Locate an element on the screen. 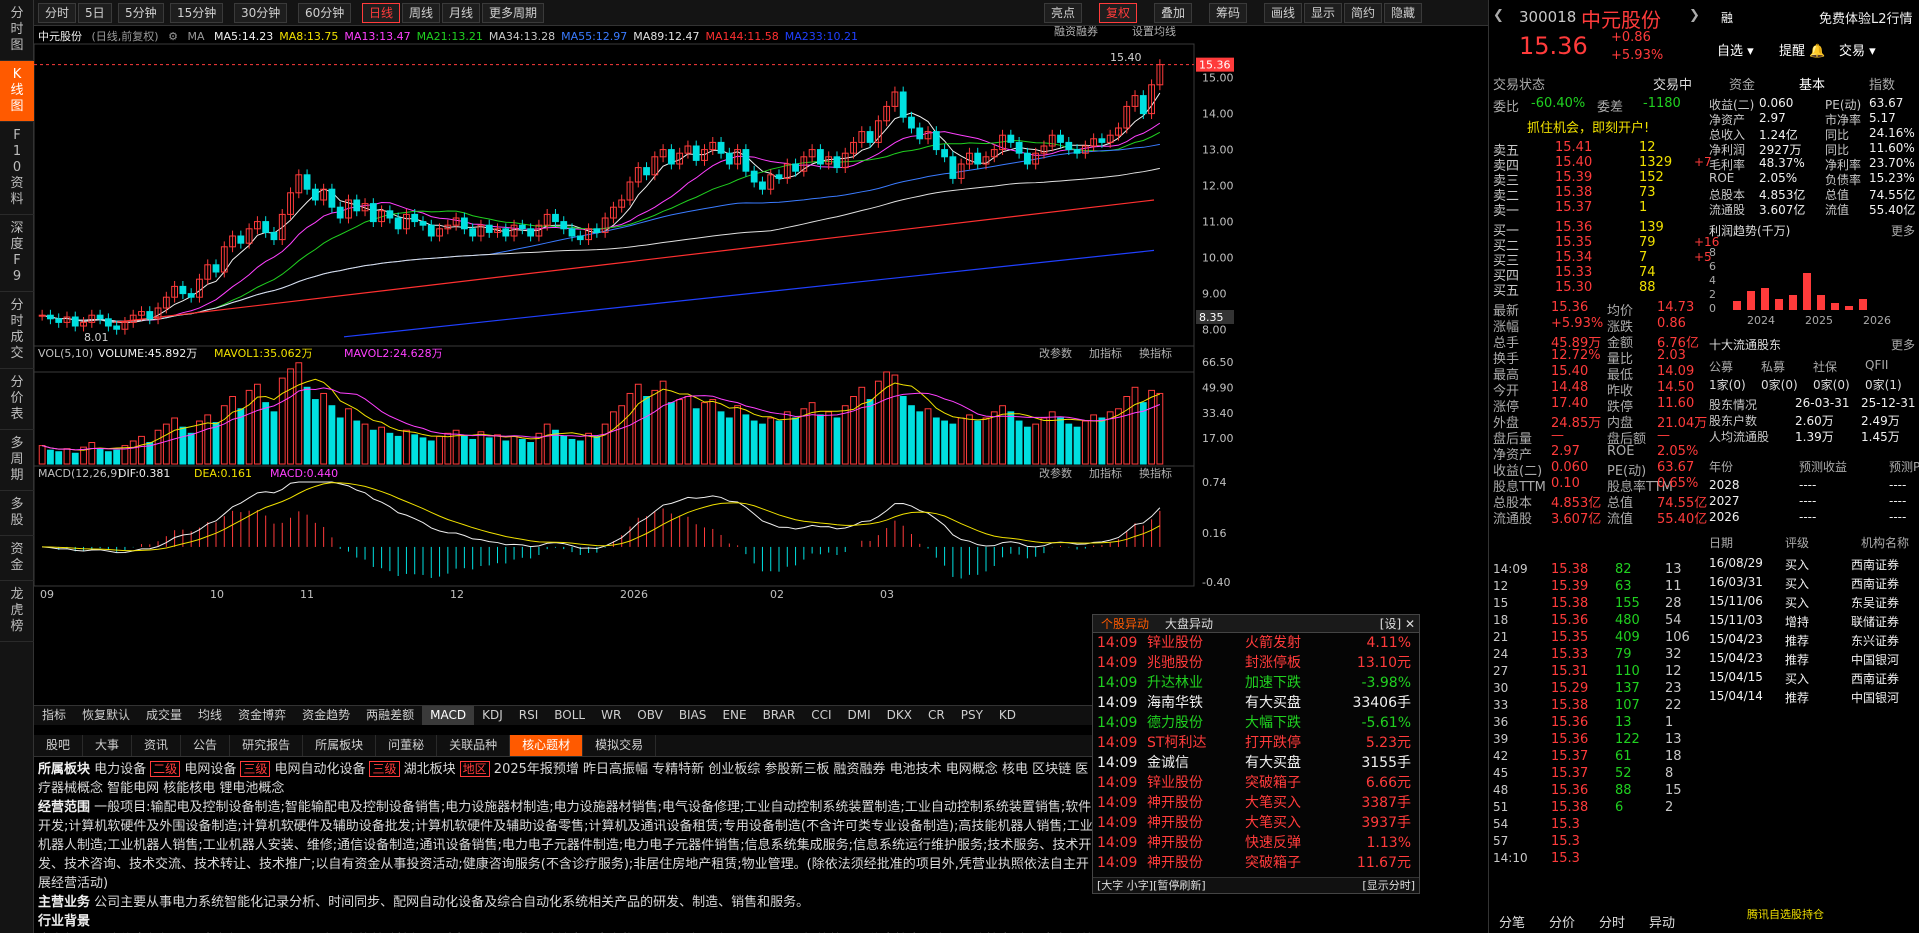 The width and height of the screenshot is (1919, 933). indicator-tab-11: WR is located at coordinates (611, 715).